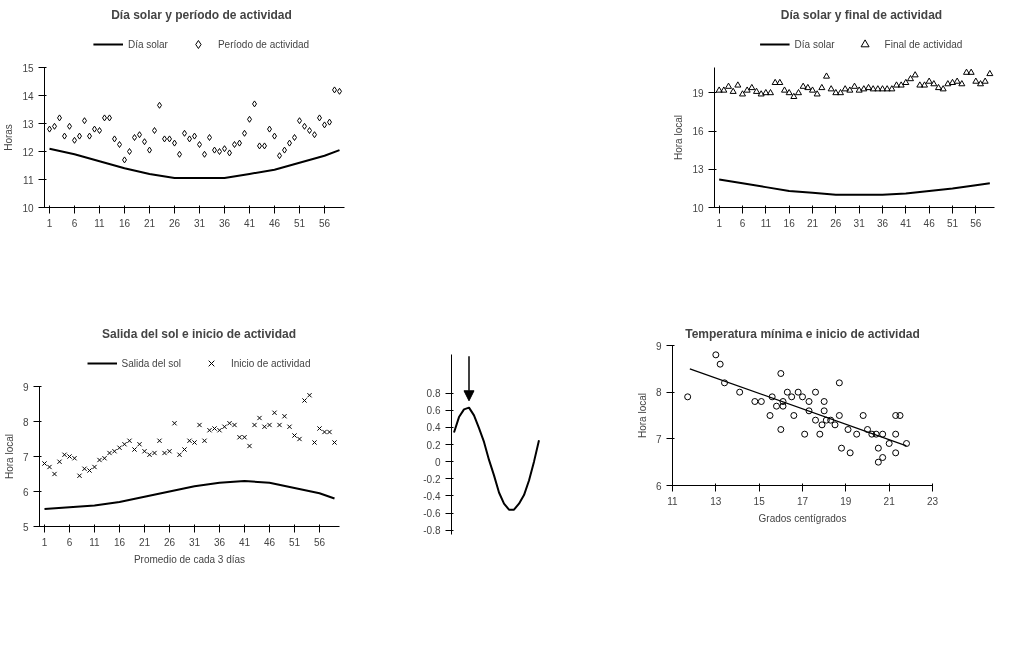  What do you see at coordinates (174, 223) in the screenshot?
I see `x-tick-label: 26` at bounding box center [174, 223].